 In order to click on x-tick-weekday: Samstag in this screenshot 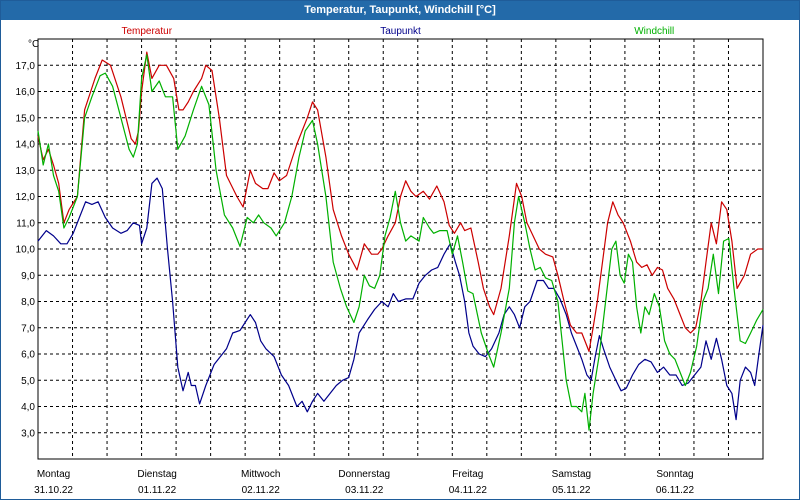, I will do `click(571, 474)`.